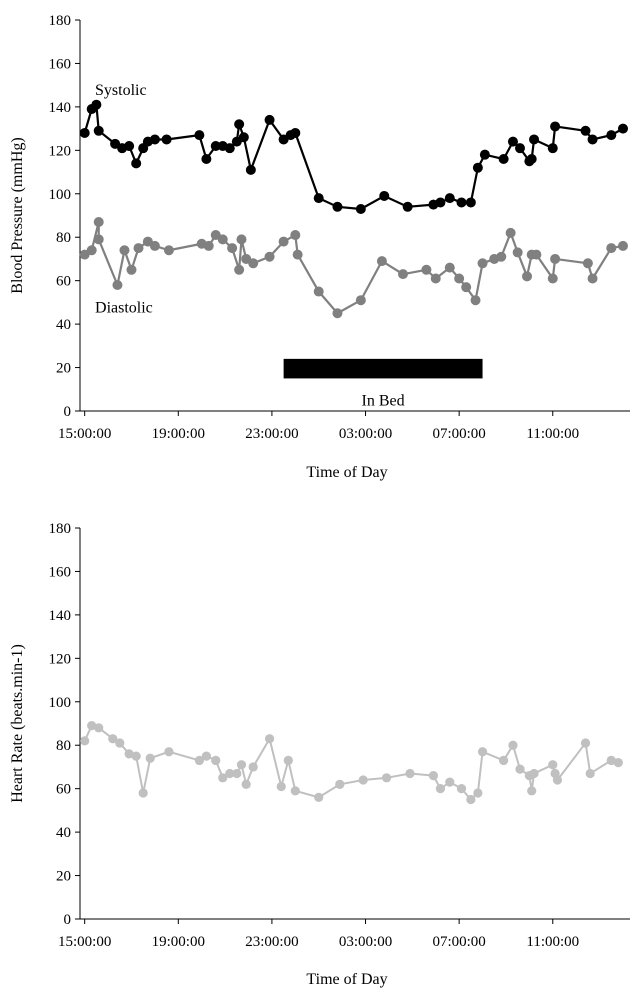 The width and height of the screenshot is (640, 1000). What do you see at coordinates (68, 920) in the screenshot?
I see `y-tick-label: 0` at bounding box center [68, 920].